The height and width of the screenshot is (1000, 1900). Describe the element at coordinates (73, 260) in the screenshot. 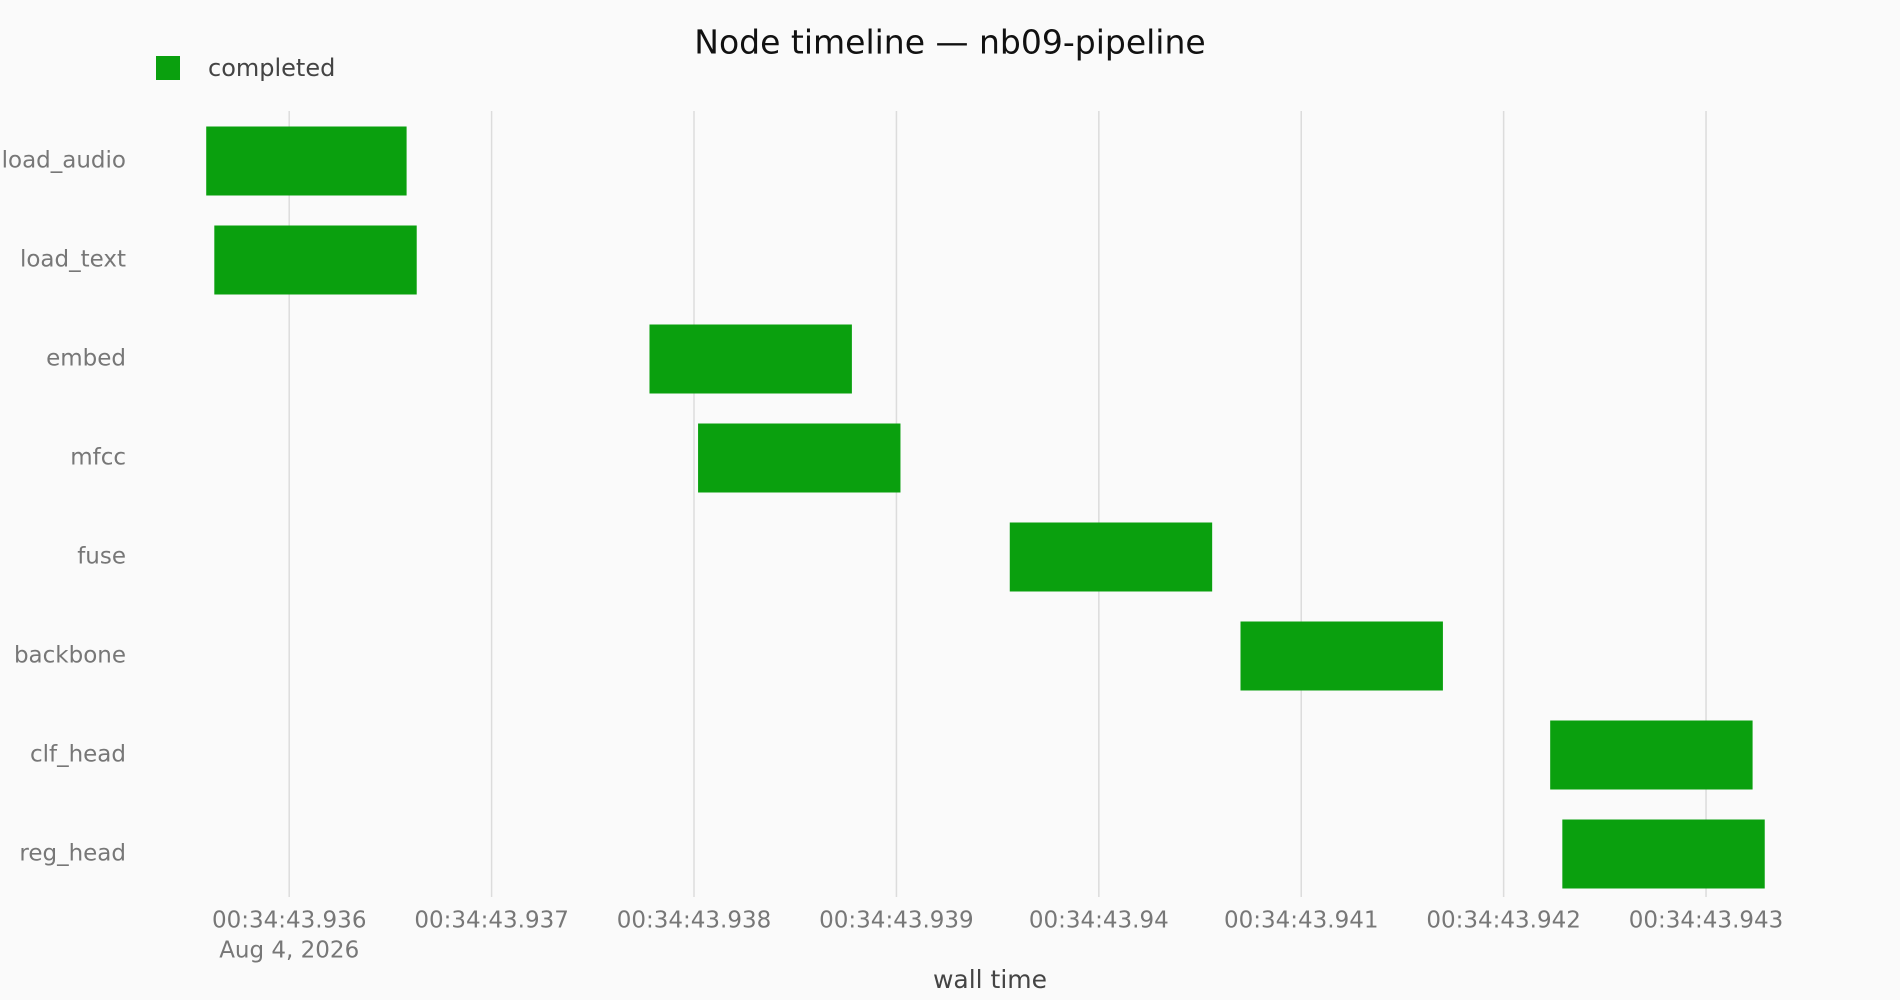

I see `y-tick-label: load_text` at that location.